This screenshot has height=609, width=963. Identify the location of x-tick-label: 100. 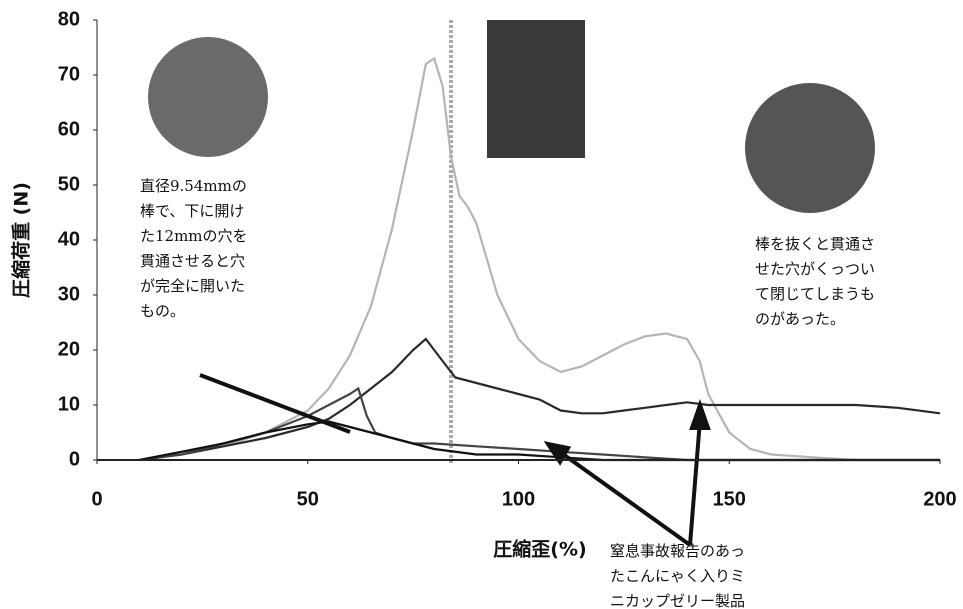
(518, 499).